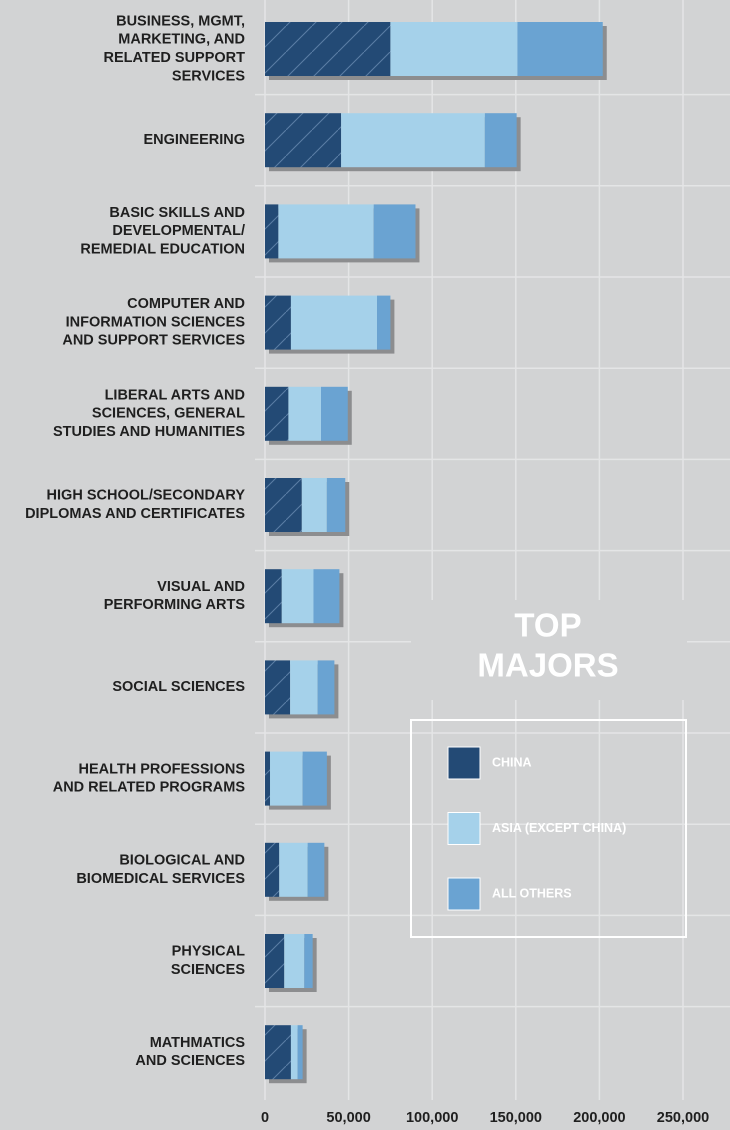 The width and height of the screenshot is (730, 1130). I want to click on category-label: DEVELOPMENTAL/, so click(178, 231).